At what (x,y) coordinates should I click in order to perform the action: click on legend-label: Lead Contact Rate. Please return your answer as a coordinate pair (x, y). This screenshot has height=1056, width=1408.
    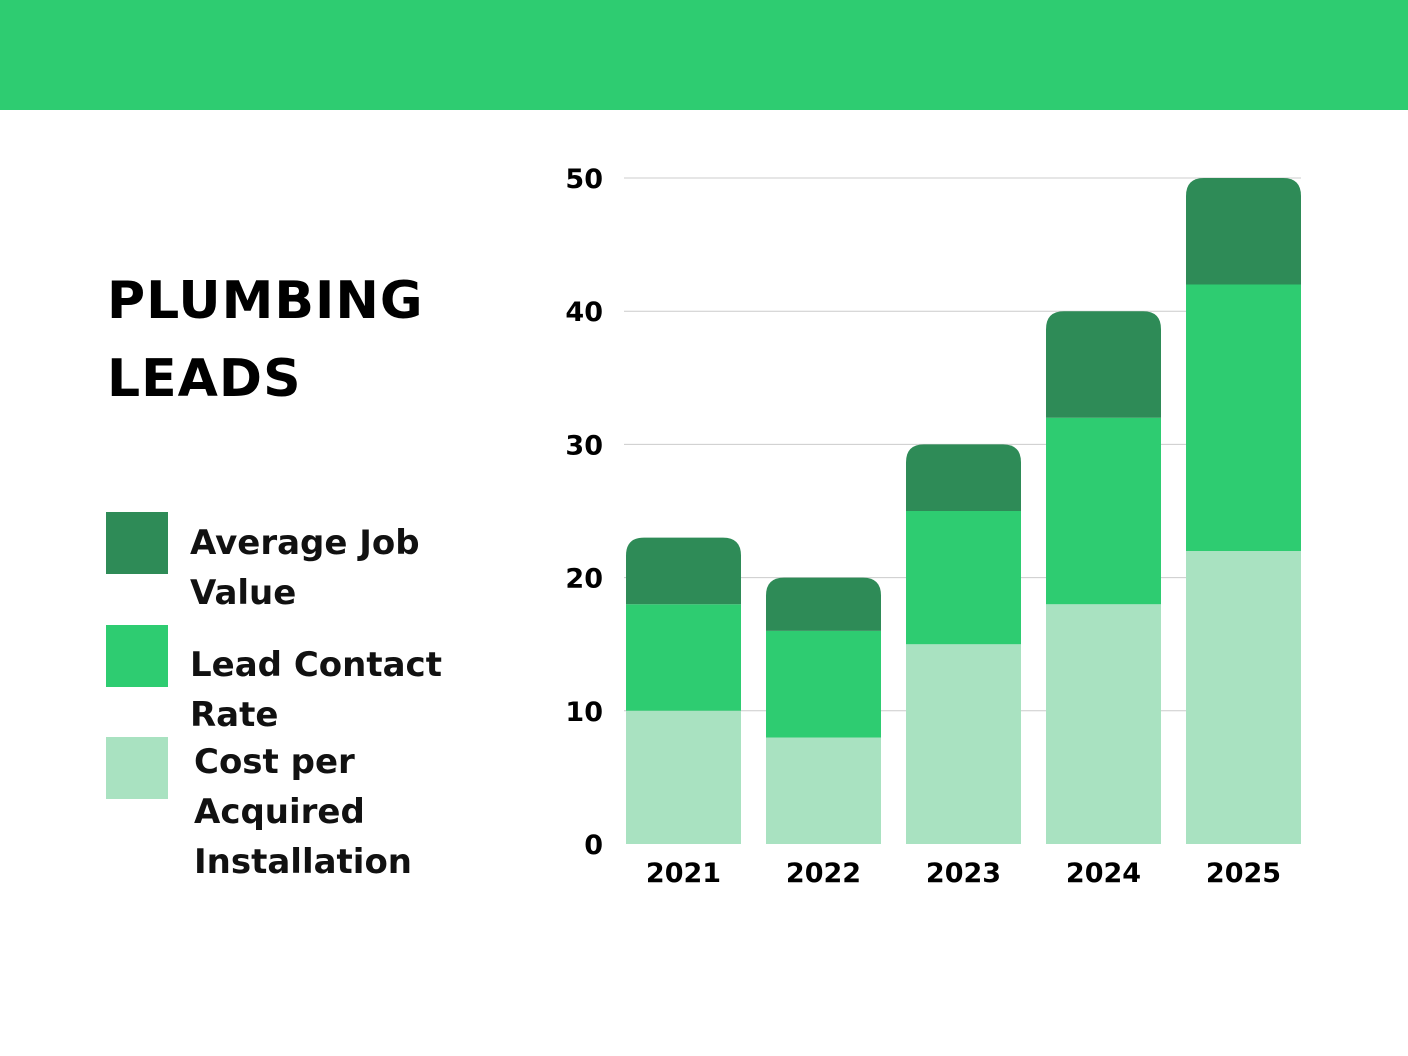
    Looking at the image, I should click on (316, 690).